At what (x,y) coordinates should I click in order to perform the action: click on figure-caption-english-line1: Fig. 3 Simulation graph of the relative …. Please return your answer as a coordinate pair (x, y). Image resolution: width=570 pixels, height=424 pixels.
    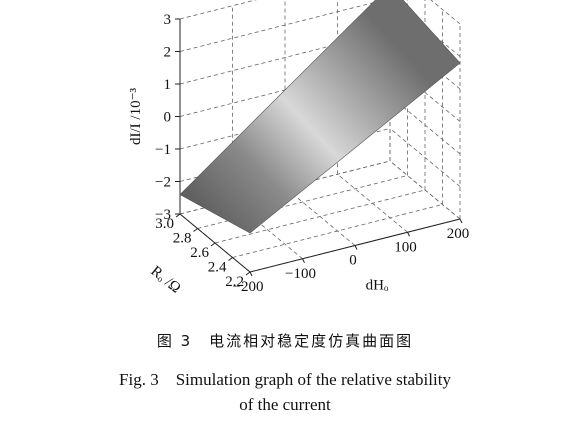
    Looking at the image, I should click on (285, 379).